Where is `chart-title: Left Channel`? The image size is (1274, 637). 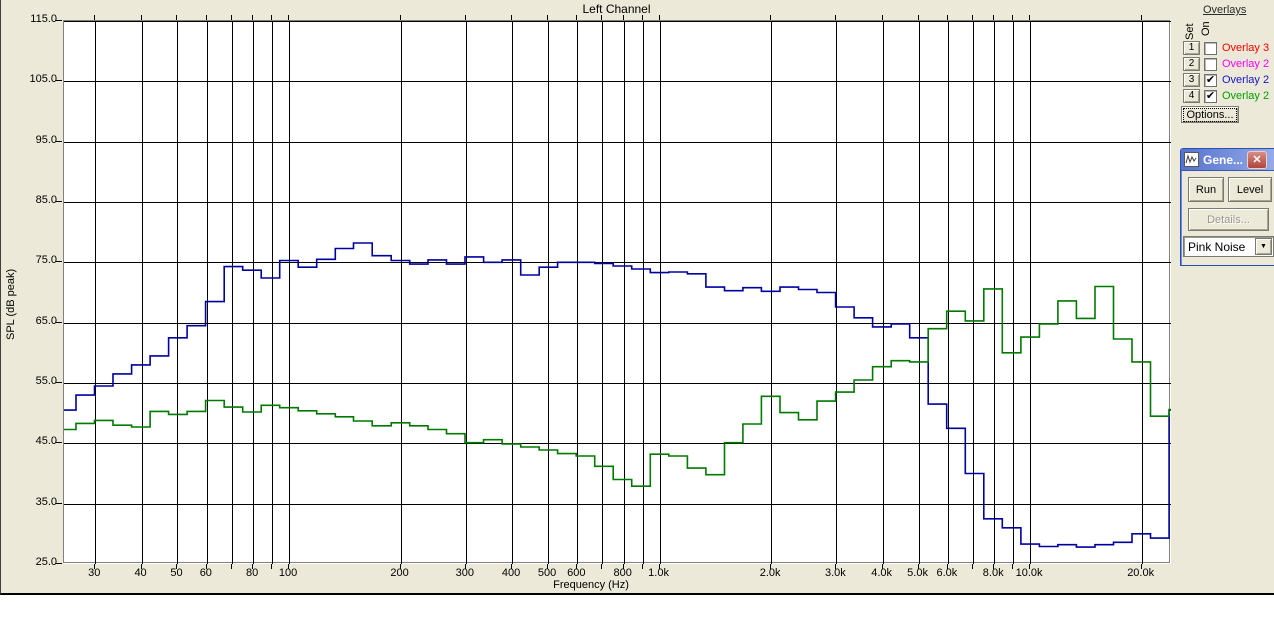 chart-title: Left Channel is located at coordinates (616, 9).